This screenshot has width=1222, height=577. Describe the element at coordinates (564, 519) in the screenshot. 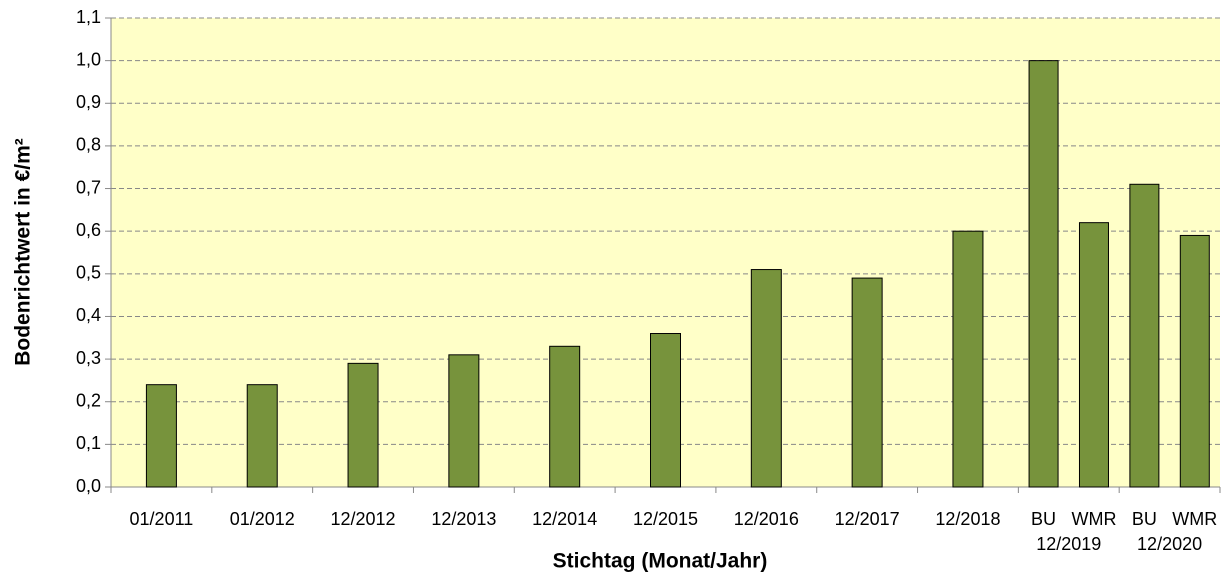

I see `x-tick-label: 12/2014` at that location.